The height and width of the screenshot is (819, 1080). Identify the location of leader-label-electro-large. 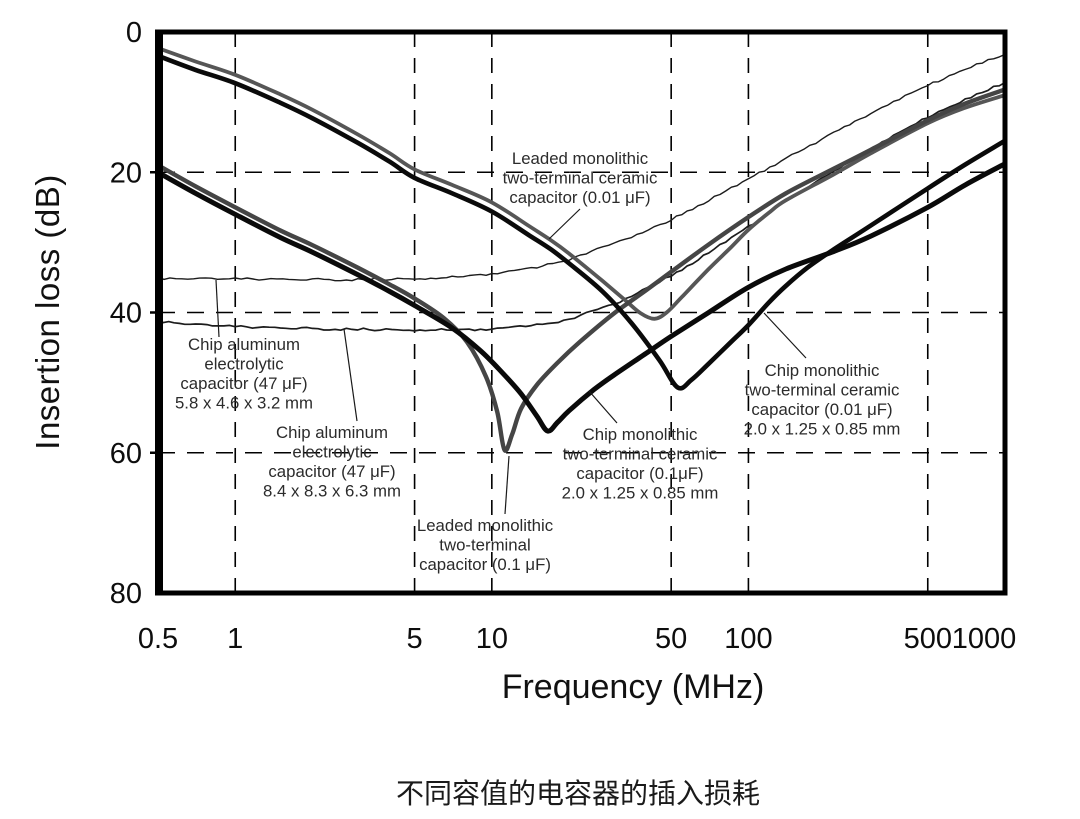
(350, 375).